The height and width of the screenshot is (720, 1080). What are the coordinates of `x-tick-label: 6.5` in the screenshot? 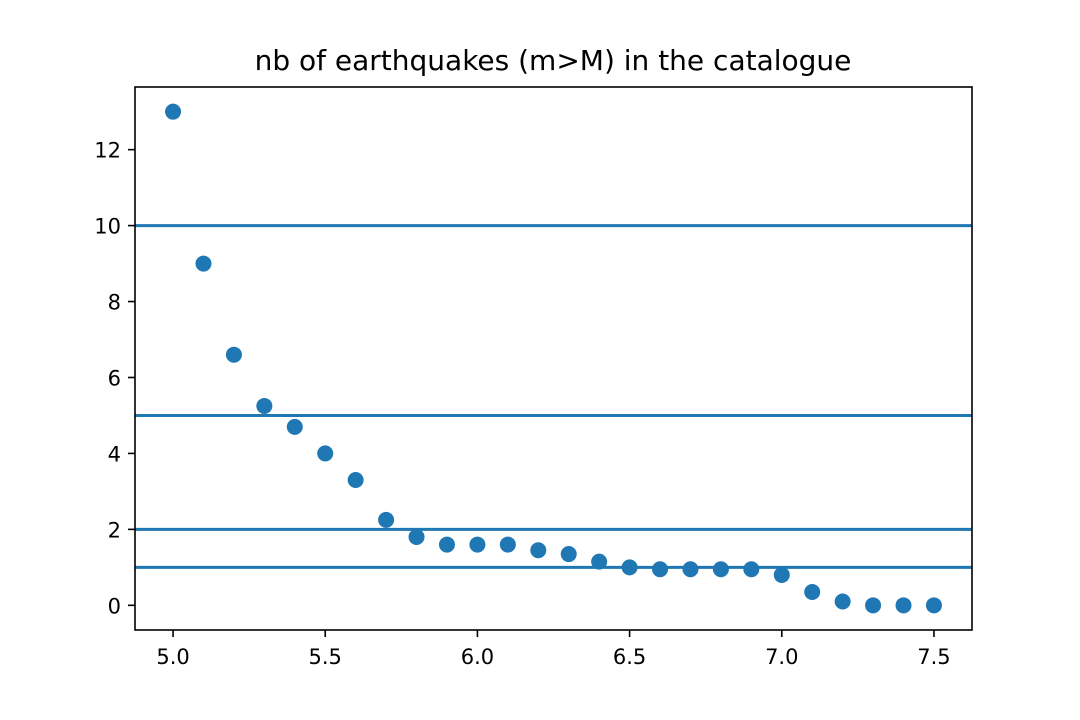 It's located at (629, 657).